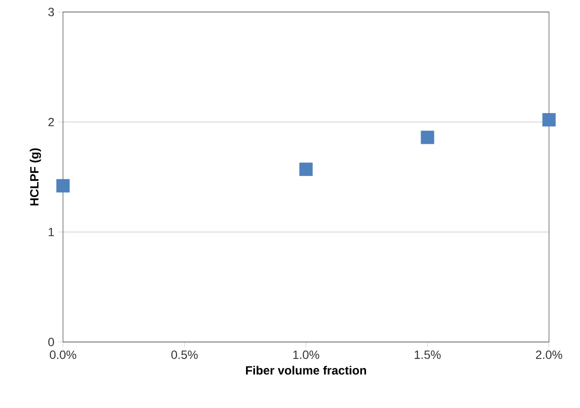 Image resolution: width=580 pixels, height=408 pixels. What do you see at coordinates (549, 354) in the screenshot?
I see `x-tick-label: 2.0%` at bounding box center [549, 354].